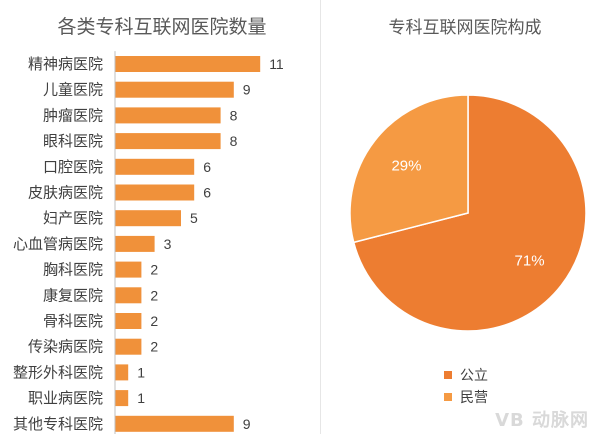  Describe the element at coordinates (73, 167) in the screenshot. I see `bar-category-label: 口腔医院` at that location.